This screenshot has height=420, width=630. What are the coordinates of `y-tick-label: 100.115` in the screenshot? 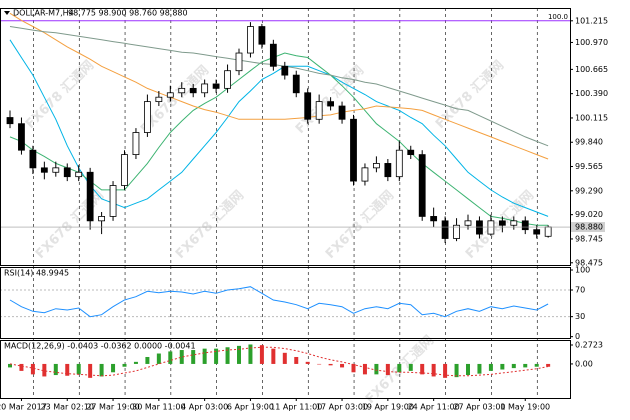 It's located at (591, 117).